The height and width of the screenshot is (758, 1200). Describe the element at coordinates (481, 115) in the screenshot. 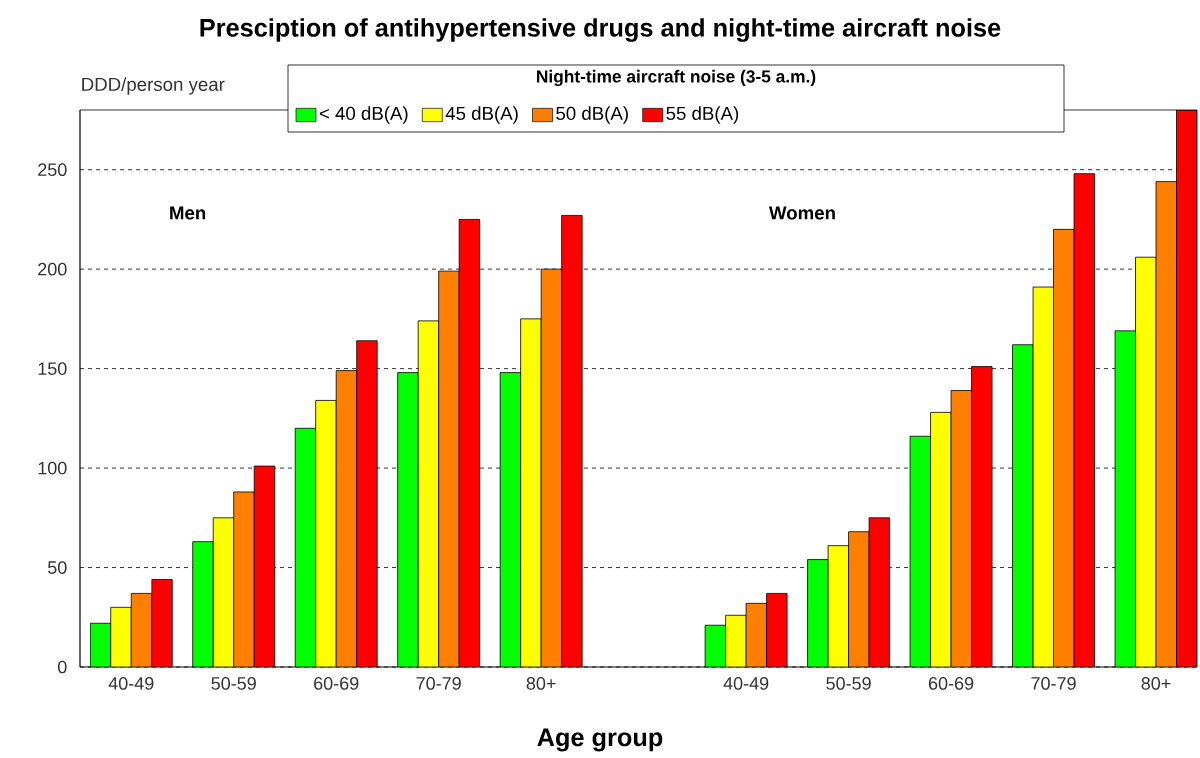

I see `legend-label: 45 dB(A)` at that location.